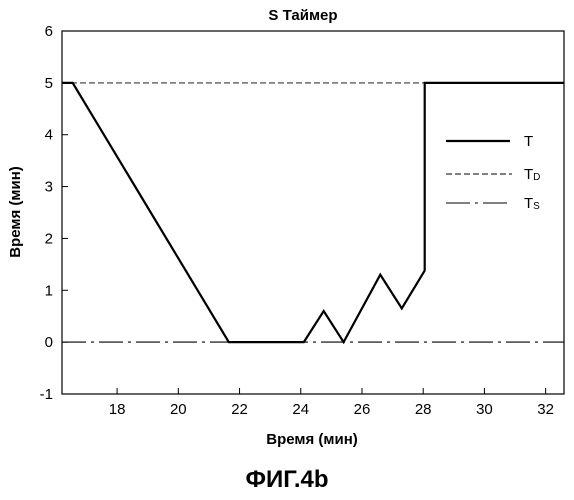 The width and height of the screenshot is (574, 500). What do you see at coordinates (49, 83) in the screenshot?
I see `y-tick-label: 5` at bounding box center [49, 83].